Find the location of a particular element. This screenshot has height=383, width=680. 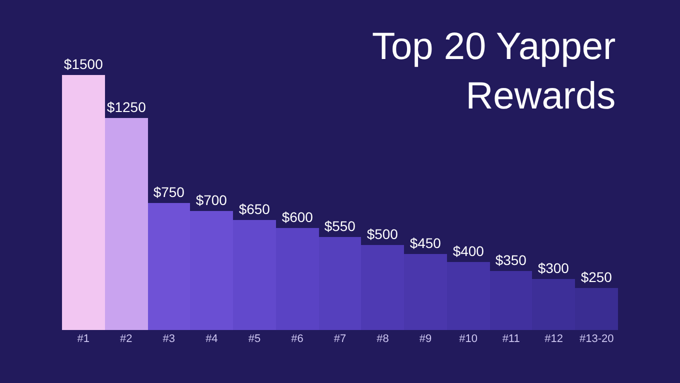

x-tick-label: #13-20 is located at coordinates (596, 339).